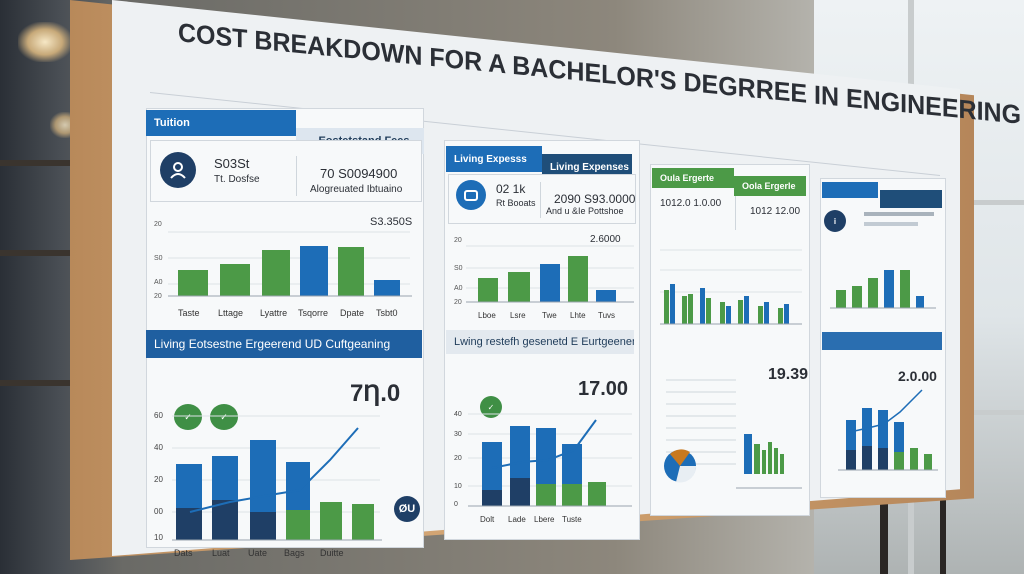 This screenshot has width=1024, height=574. Describe the element at coordinates (257, 553) in the screenshot. I see `category-label: Uate` at that location.